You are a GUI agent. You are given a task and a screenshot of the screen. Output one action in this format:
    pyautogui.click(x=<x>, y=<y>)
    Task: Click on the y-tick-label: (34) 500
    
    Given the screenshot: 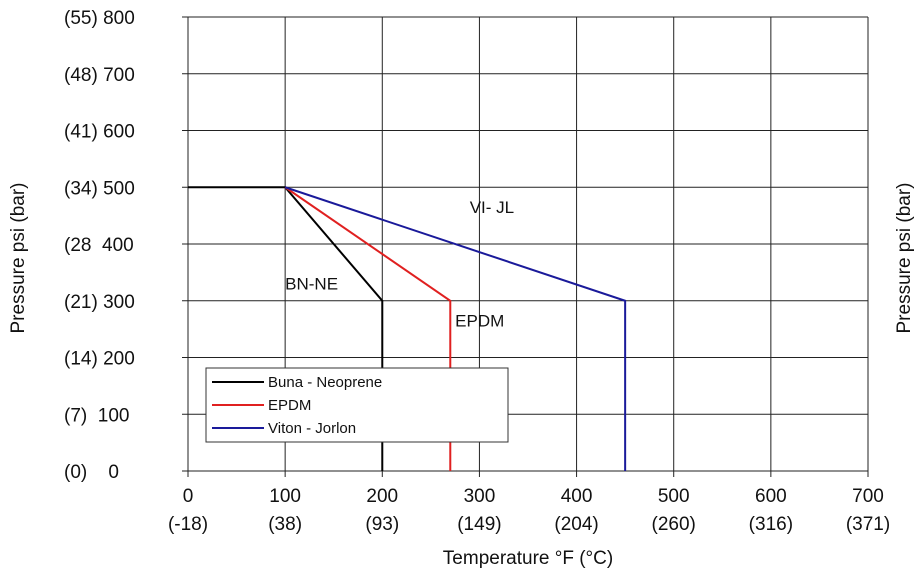 What is the action you would take?
    pyautogui.click(x=99, y=188)
    